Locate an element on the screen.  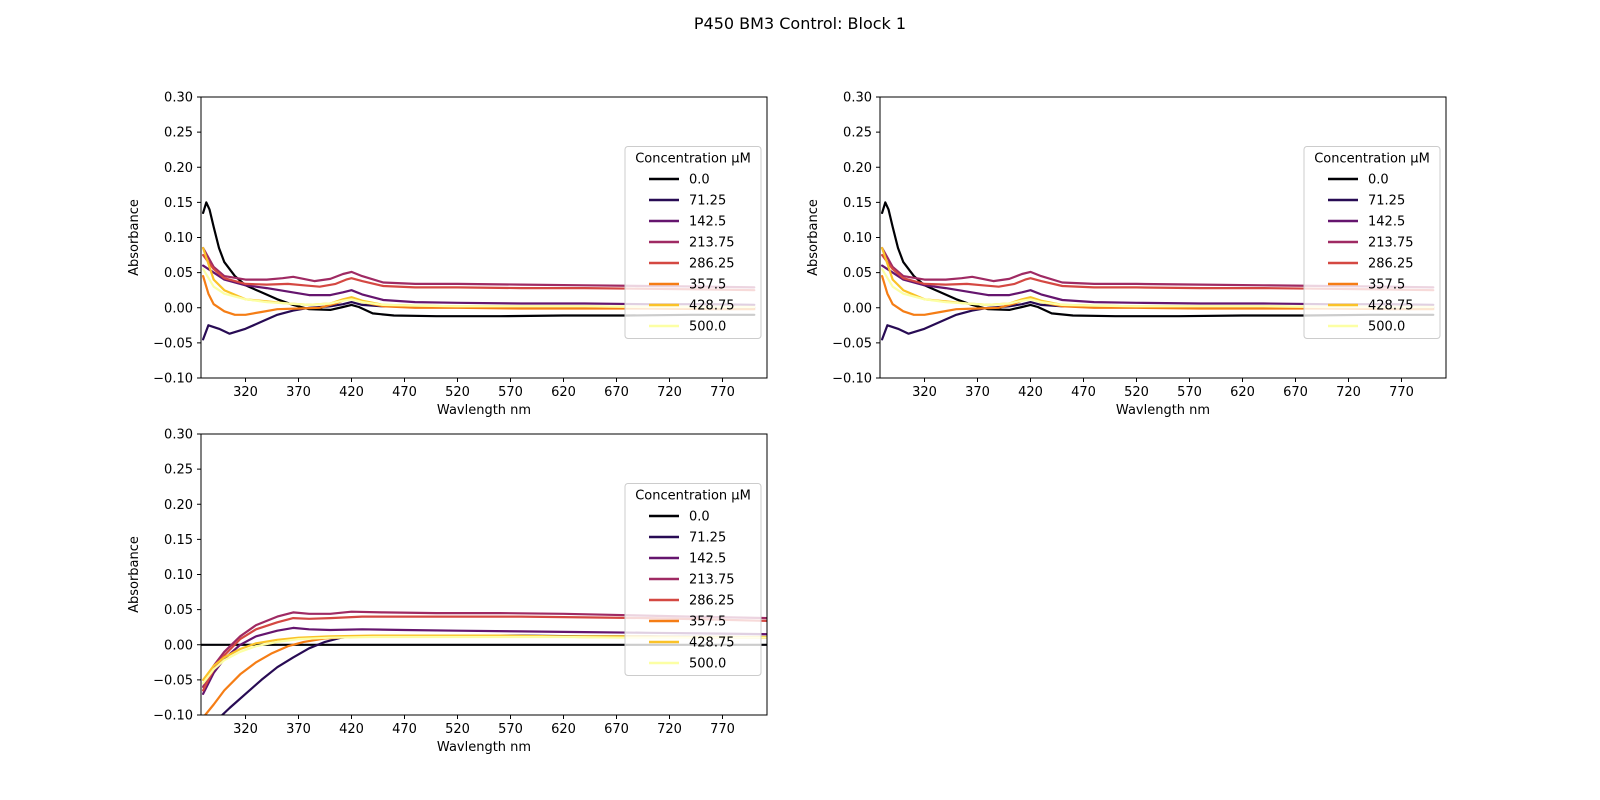
figure-title: P450 BM3 Control: Block 1 is located at coordinates (800, 23).